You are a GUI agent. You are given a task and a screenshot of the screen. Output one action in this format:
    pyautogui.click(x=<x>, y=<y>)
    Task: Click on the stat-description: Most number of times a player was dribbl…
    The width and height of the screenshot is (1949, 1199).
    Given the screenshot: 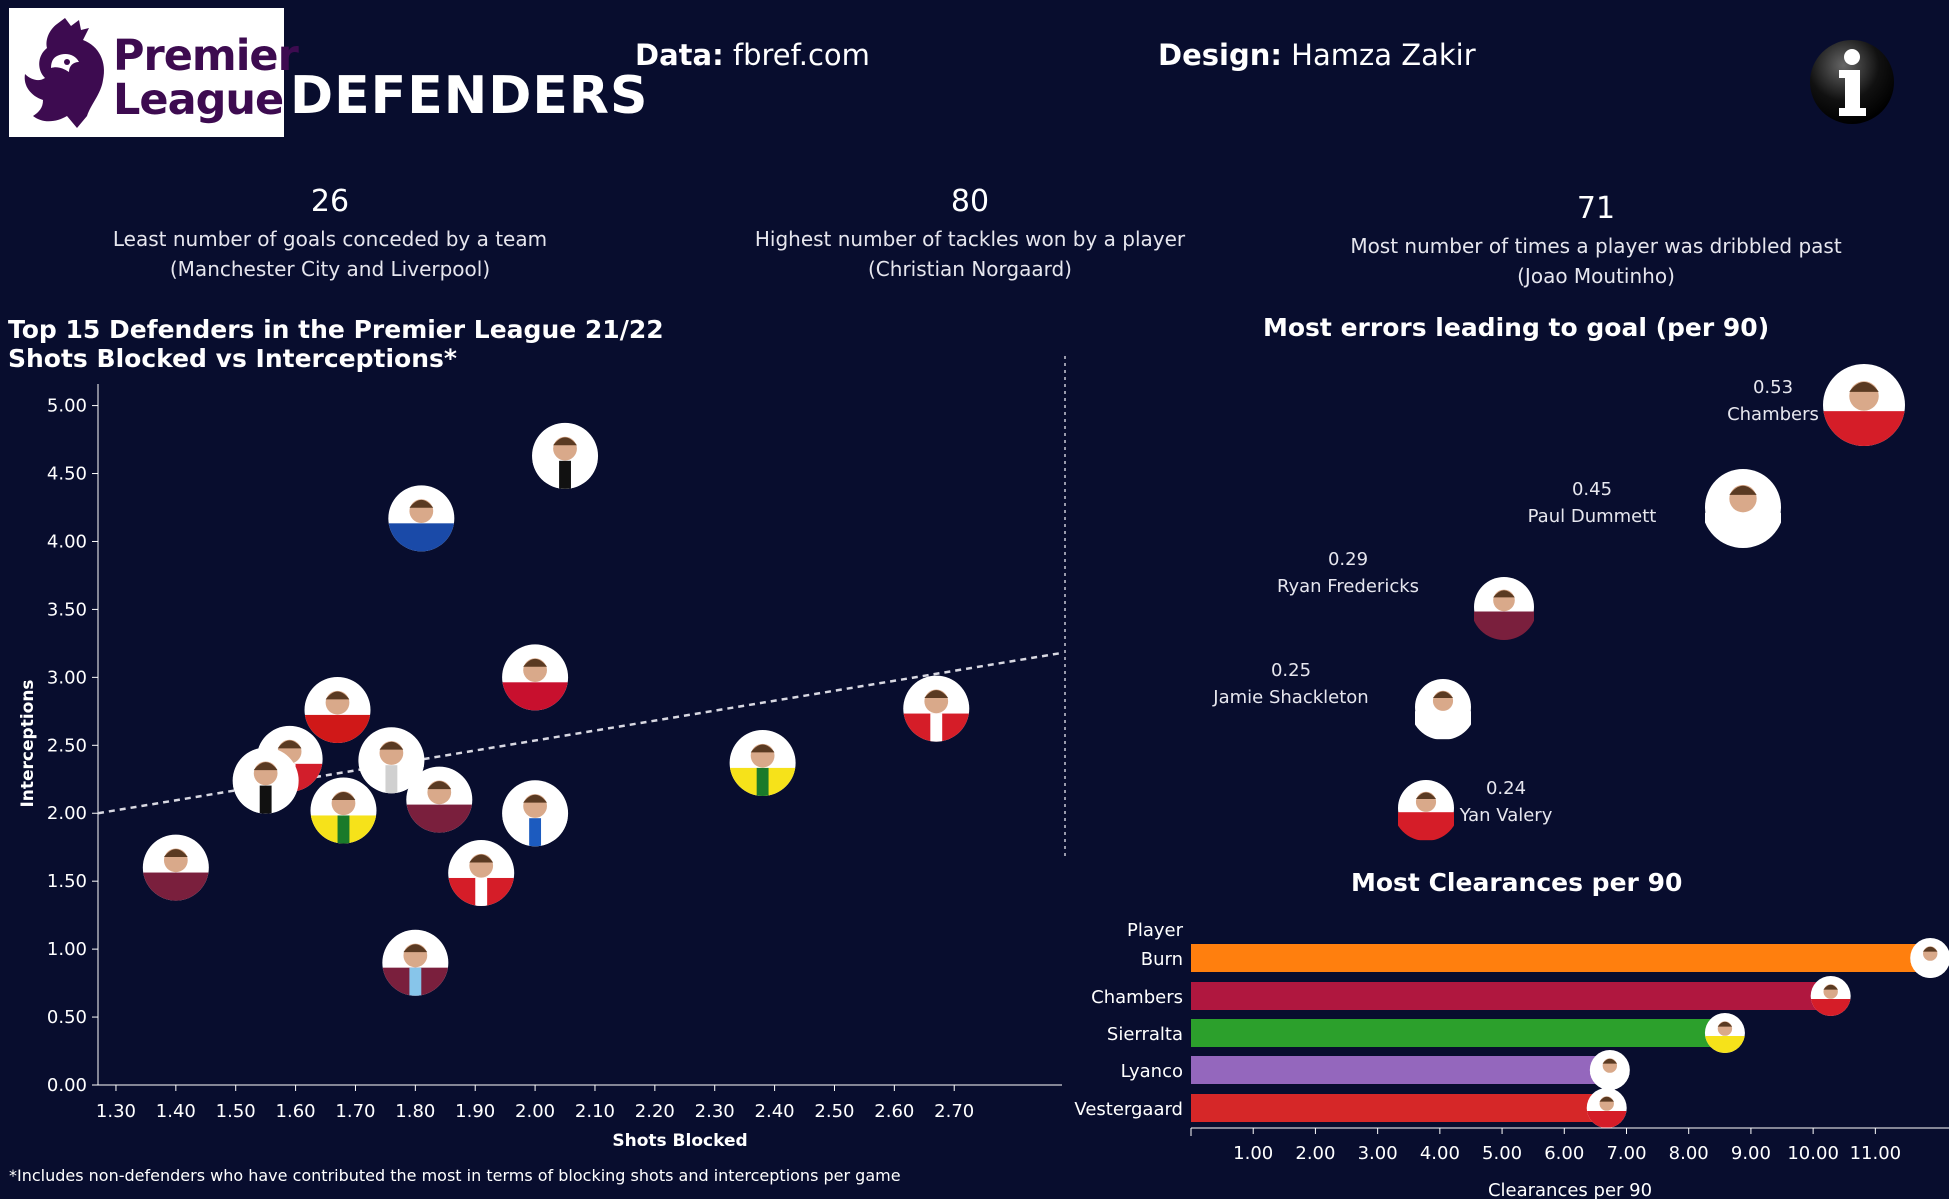 What is the action you would take?
    pyautogui.click(x=1596, y=246)
    